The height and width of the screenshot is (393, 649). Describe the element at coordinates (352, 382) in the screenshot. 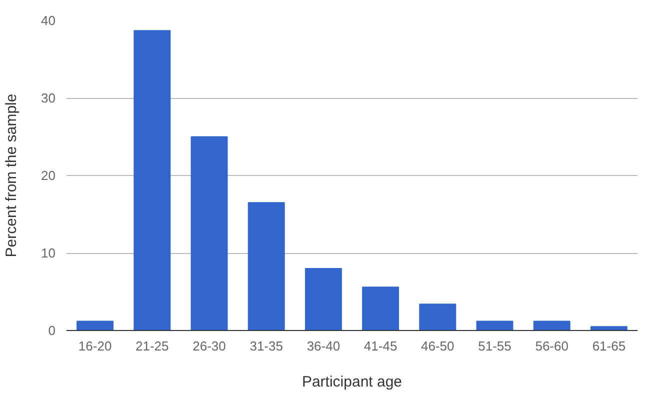

I see `x-axis-title: Participant age` at that location.